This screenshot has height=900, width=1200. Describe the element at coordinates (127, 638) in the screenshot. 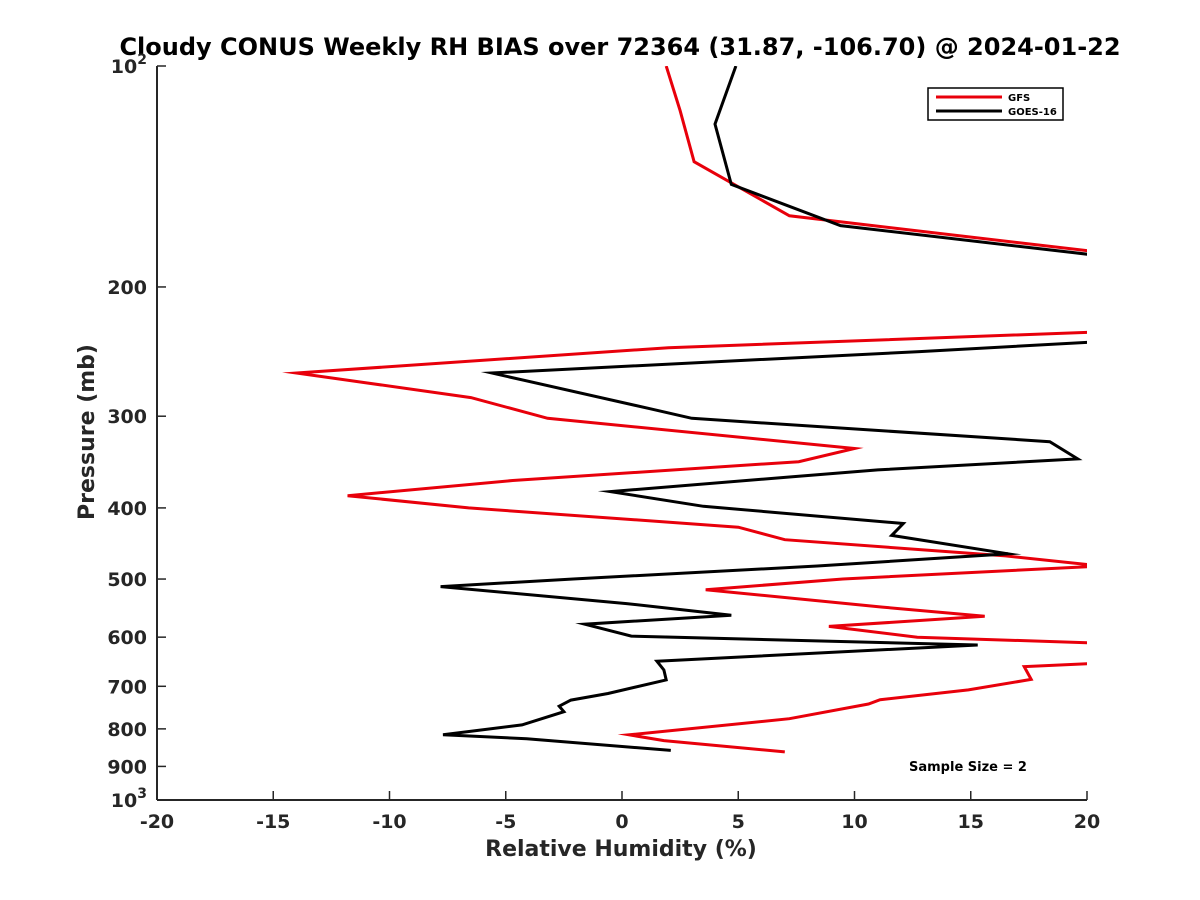

I see `y-tick-label: 600` at that location.